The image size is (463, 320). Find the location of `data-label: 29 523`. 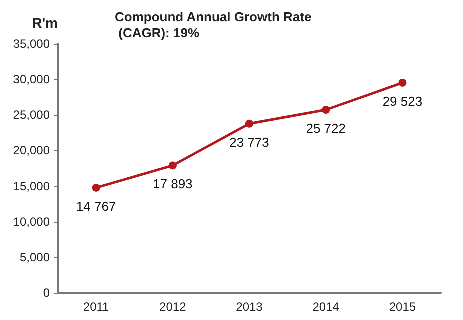

data-label: 29 523 is located at coordinates (402, 101).